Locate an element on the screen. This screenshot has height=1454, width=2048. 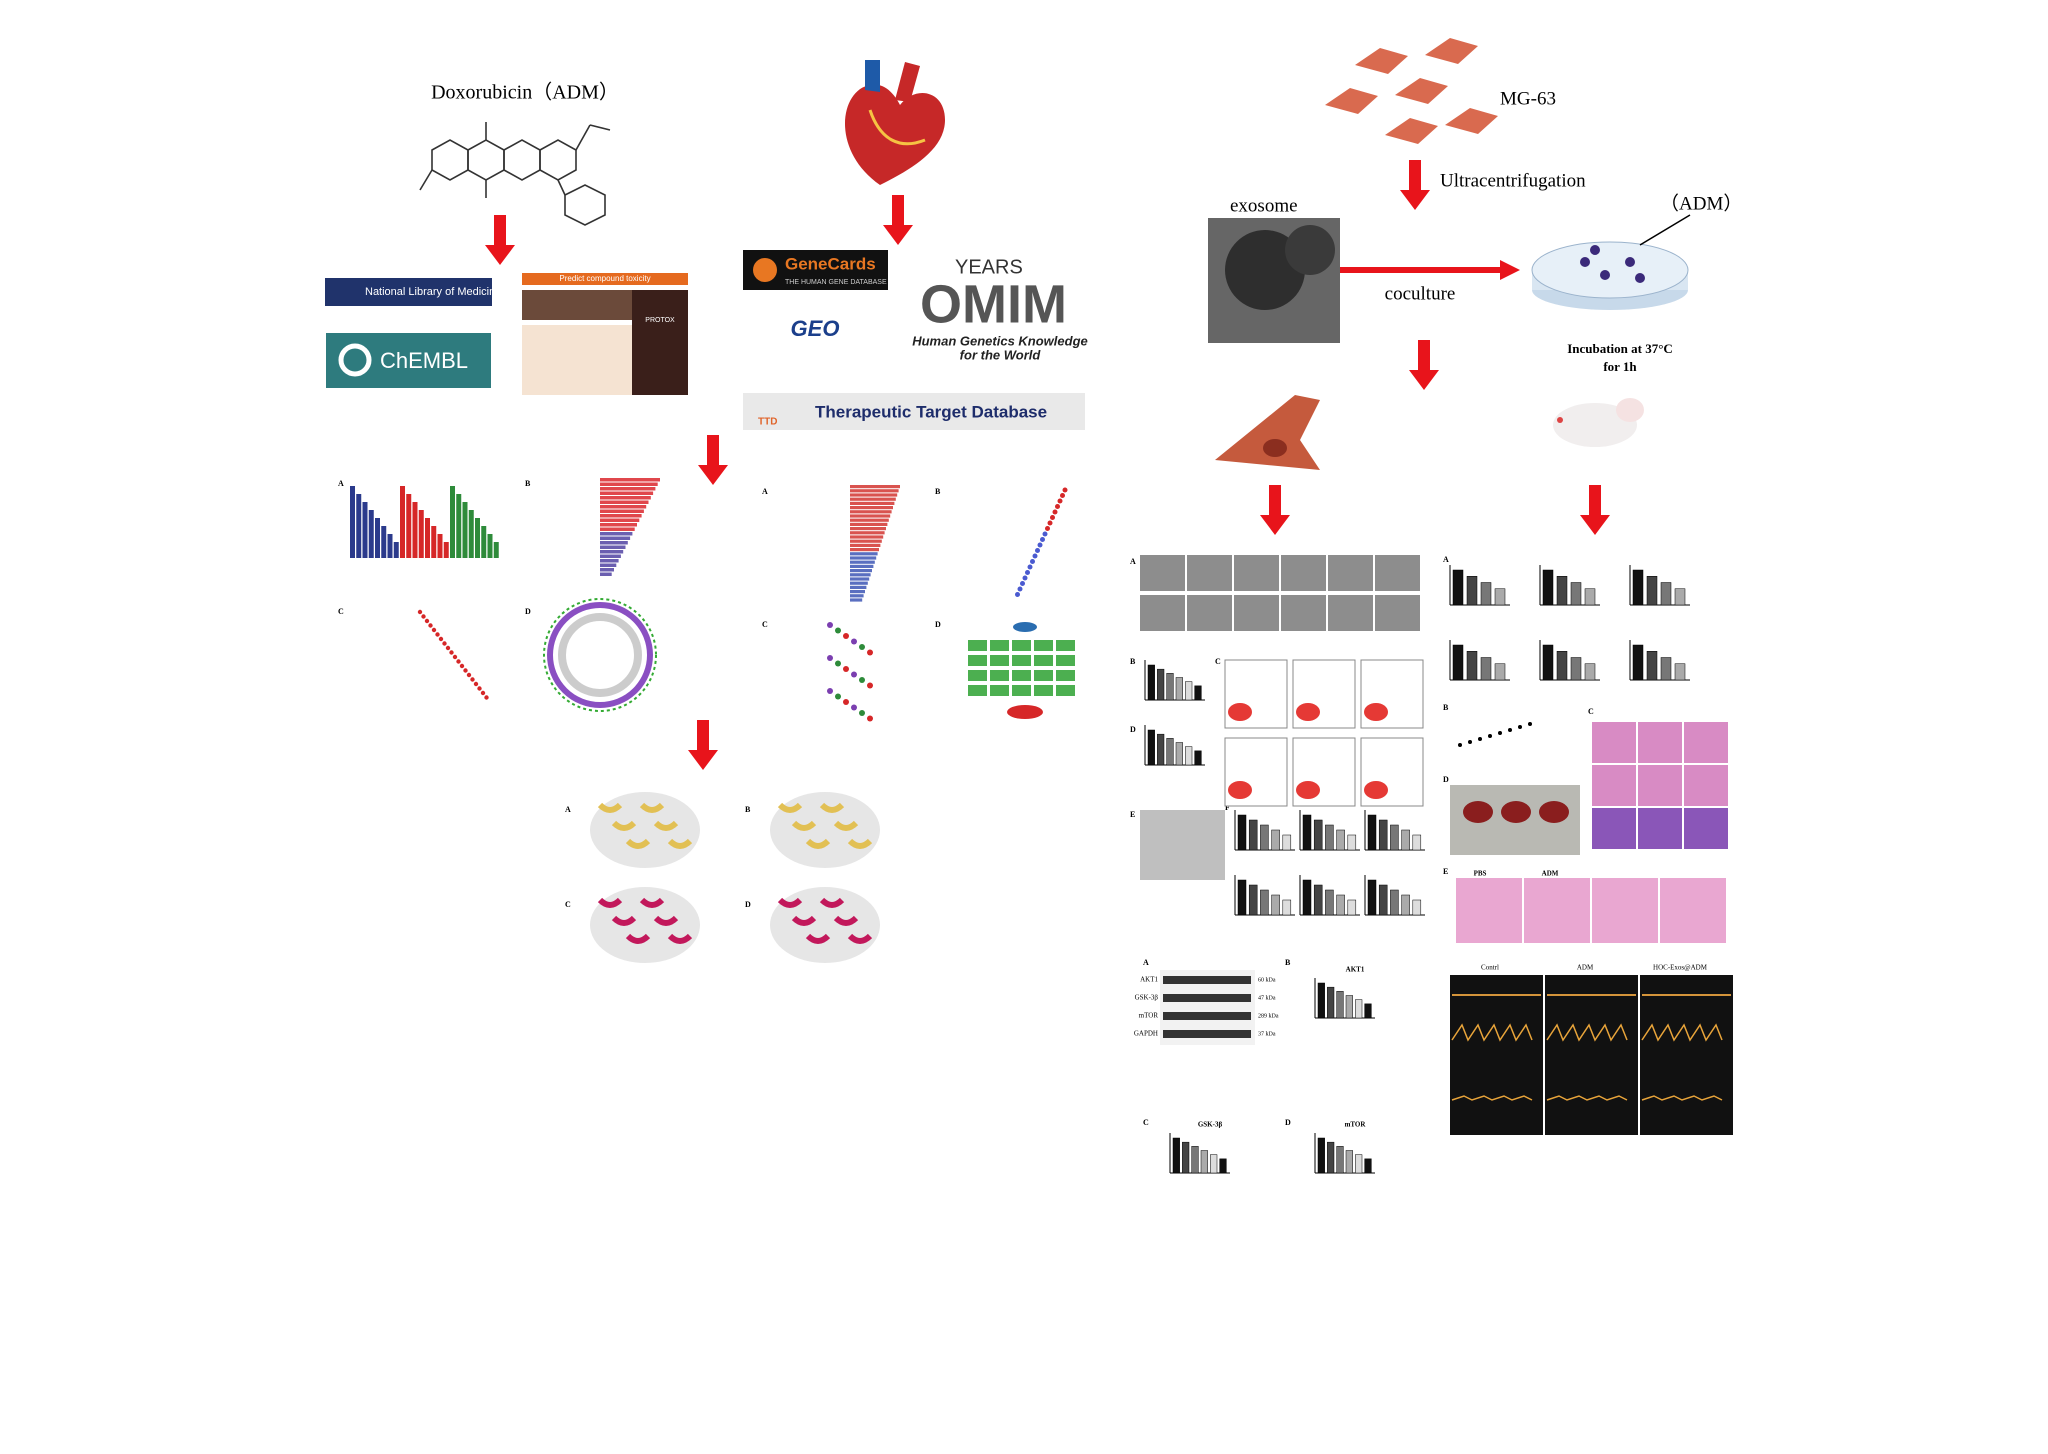
scratch-image is located at coordinates (1350, 573).